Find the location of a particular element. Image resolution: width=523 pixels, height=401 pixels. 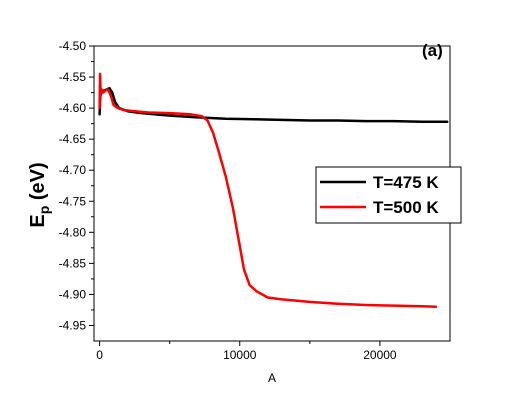

y-tick-label: -4.50 is located at coordinates (73, 46).